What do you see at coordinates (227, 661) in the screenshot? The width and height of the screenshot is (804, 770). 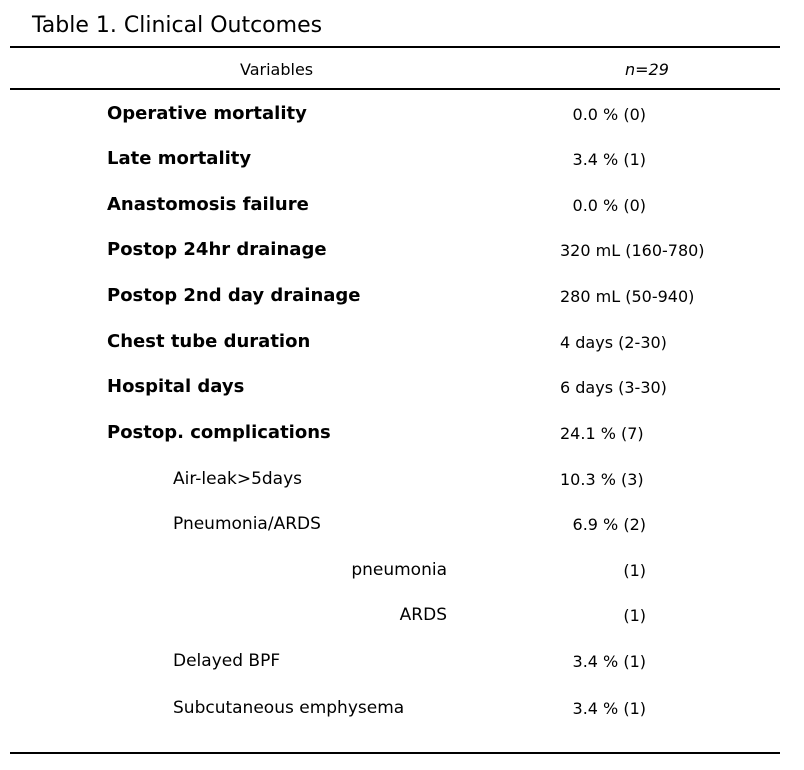 I see `row-label: Delayed BPF` at bounding box center [227, 661].